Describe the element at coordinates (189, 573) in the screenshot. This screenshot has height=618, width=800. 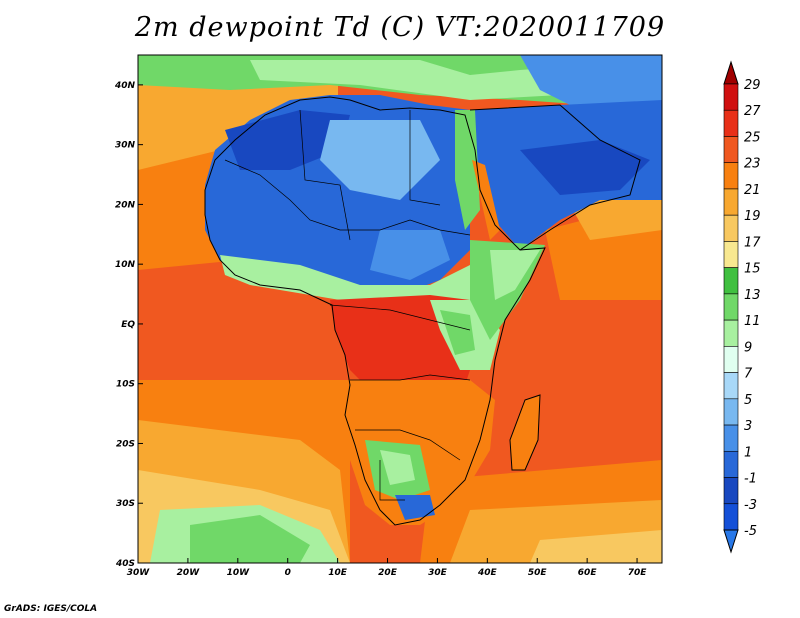
I see `lon-tick-label: 20W` at that location.